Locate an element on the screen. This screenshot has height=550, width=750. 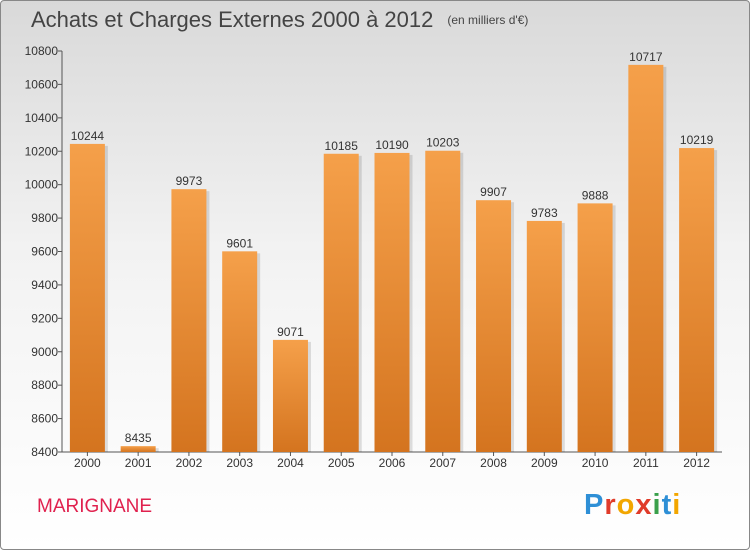
x-tick-label: 2010 is located at coordinates (595, 463).